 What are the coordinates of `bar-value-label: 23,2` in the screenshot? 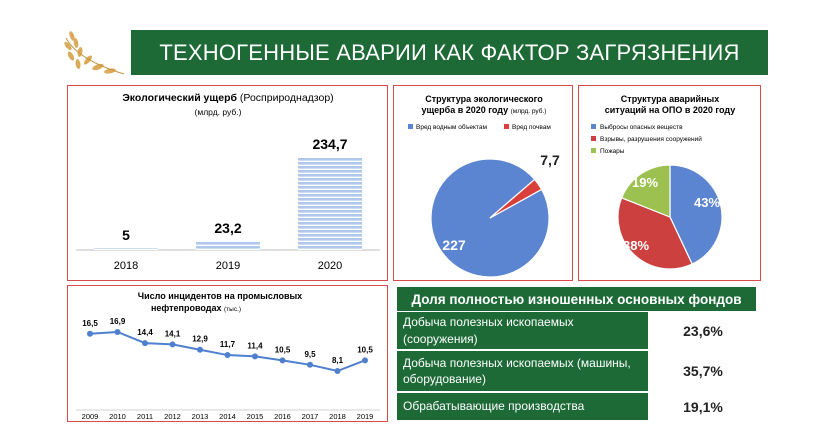 It's located at (227, 228).